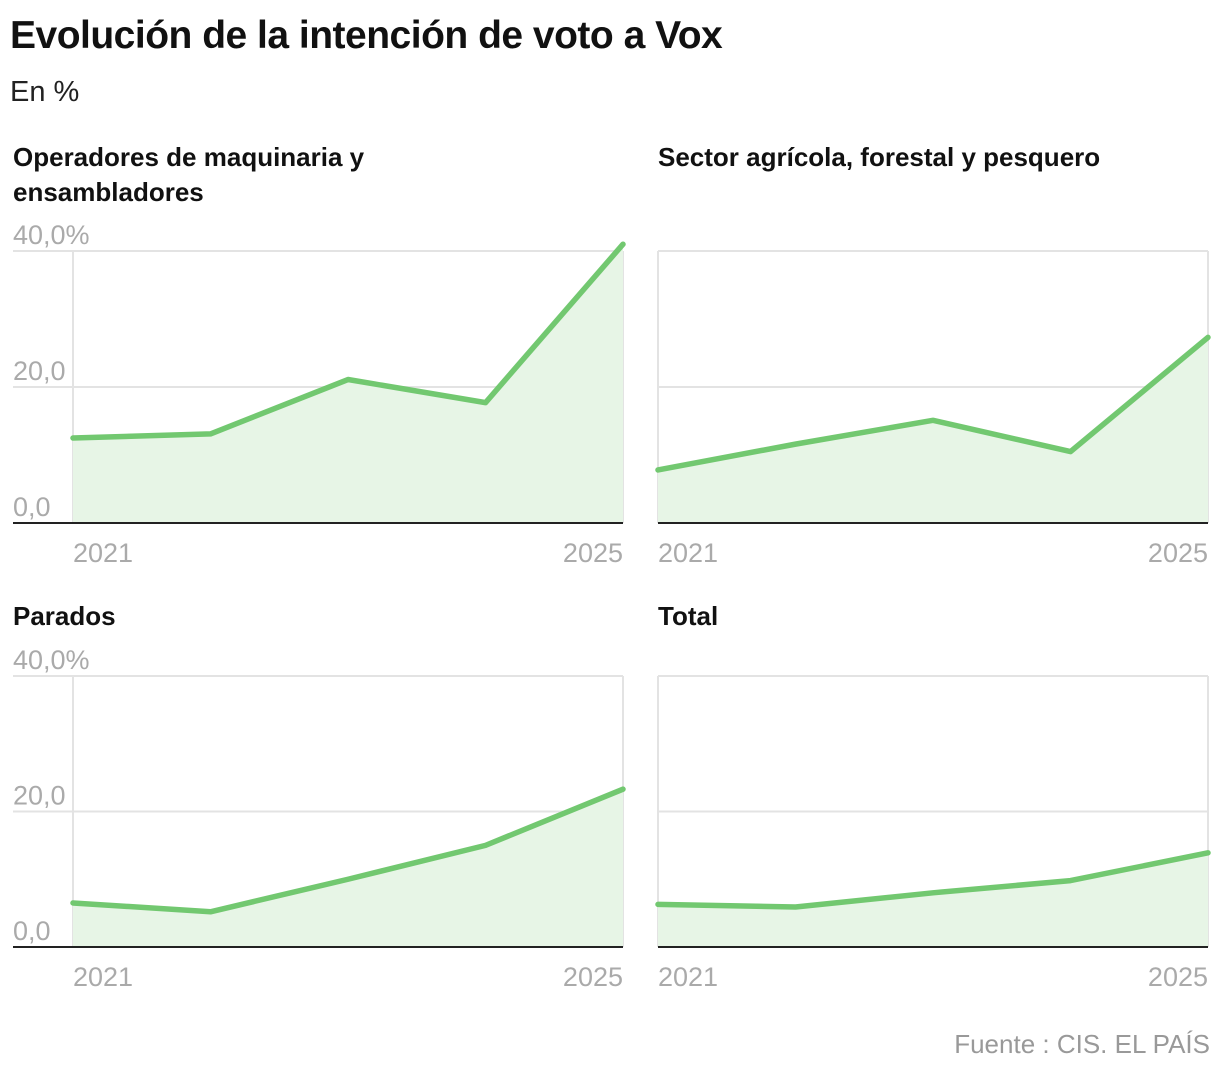  What do you see at coordinates (108, 192) in the screenshot?
I see `panel-title-line: ensambladores` at bounding box center [108, 192].